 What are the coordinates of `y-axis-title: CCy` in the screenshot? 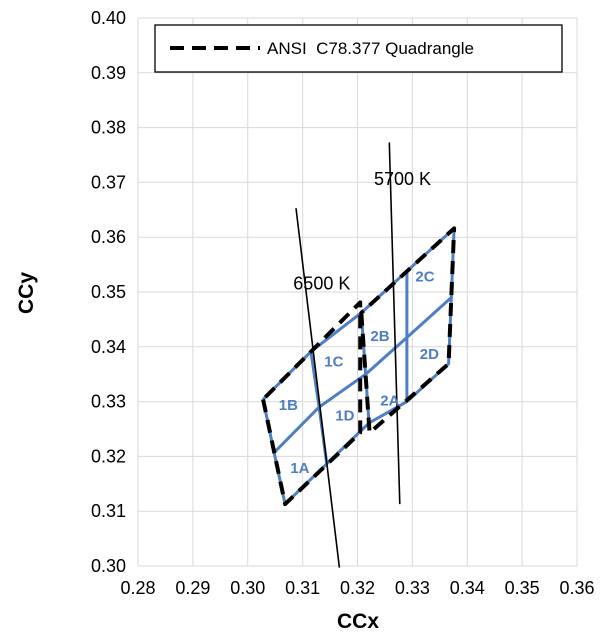 It's located at (26, 293).